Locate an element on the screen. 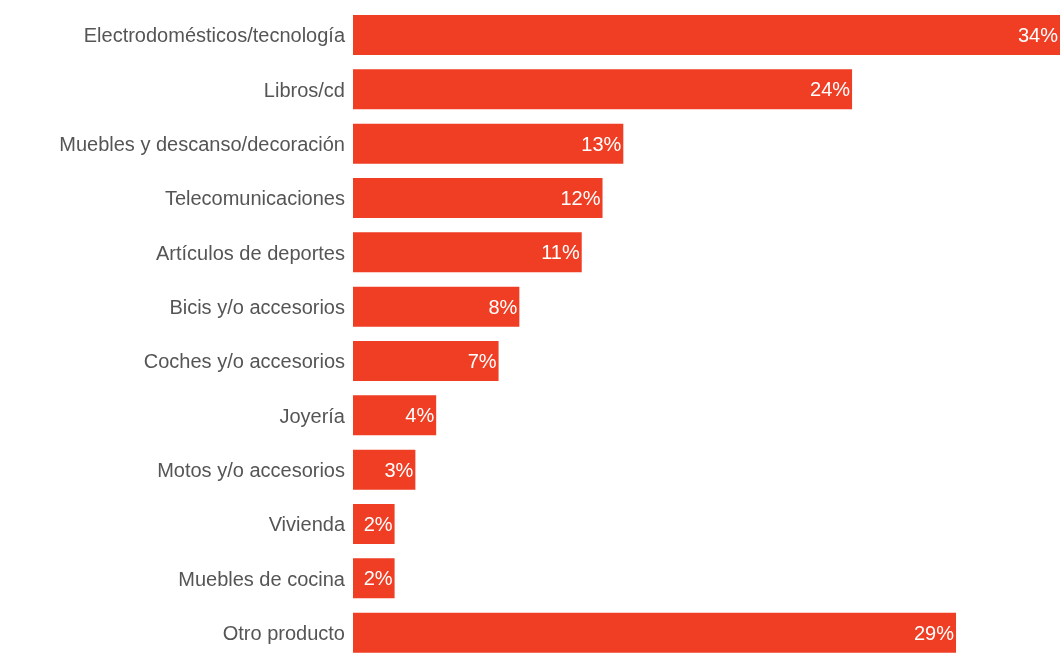 Image resolution: width=1060 pixels, height=657 pixels. data-label: 8% is located at coordinates (503, 306).